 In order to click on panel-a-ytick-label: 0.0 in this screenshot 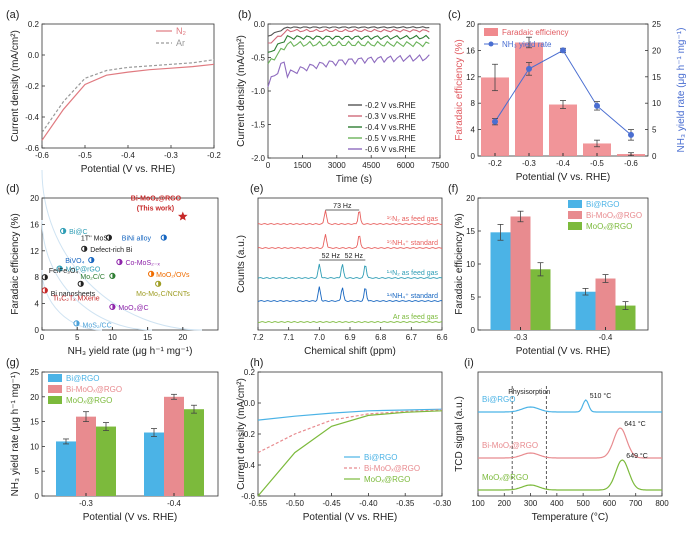, I will do `click(34, 55)`.